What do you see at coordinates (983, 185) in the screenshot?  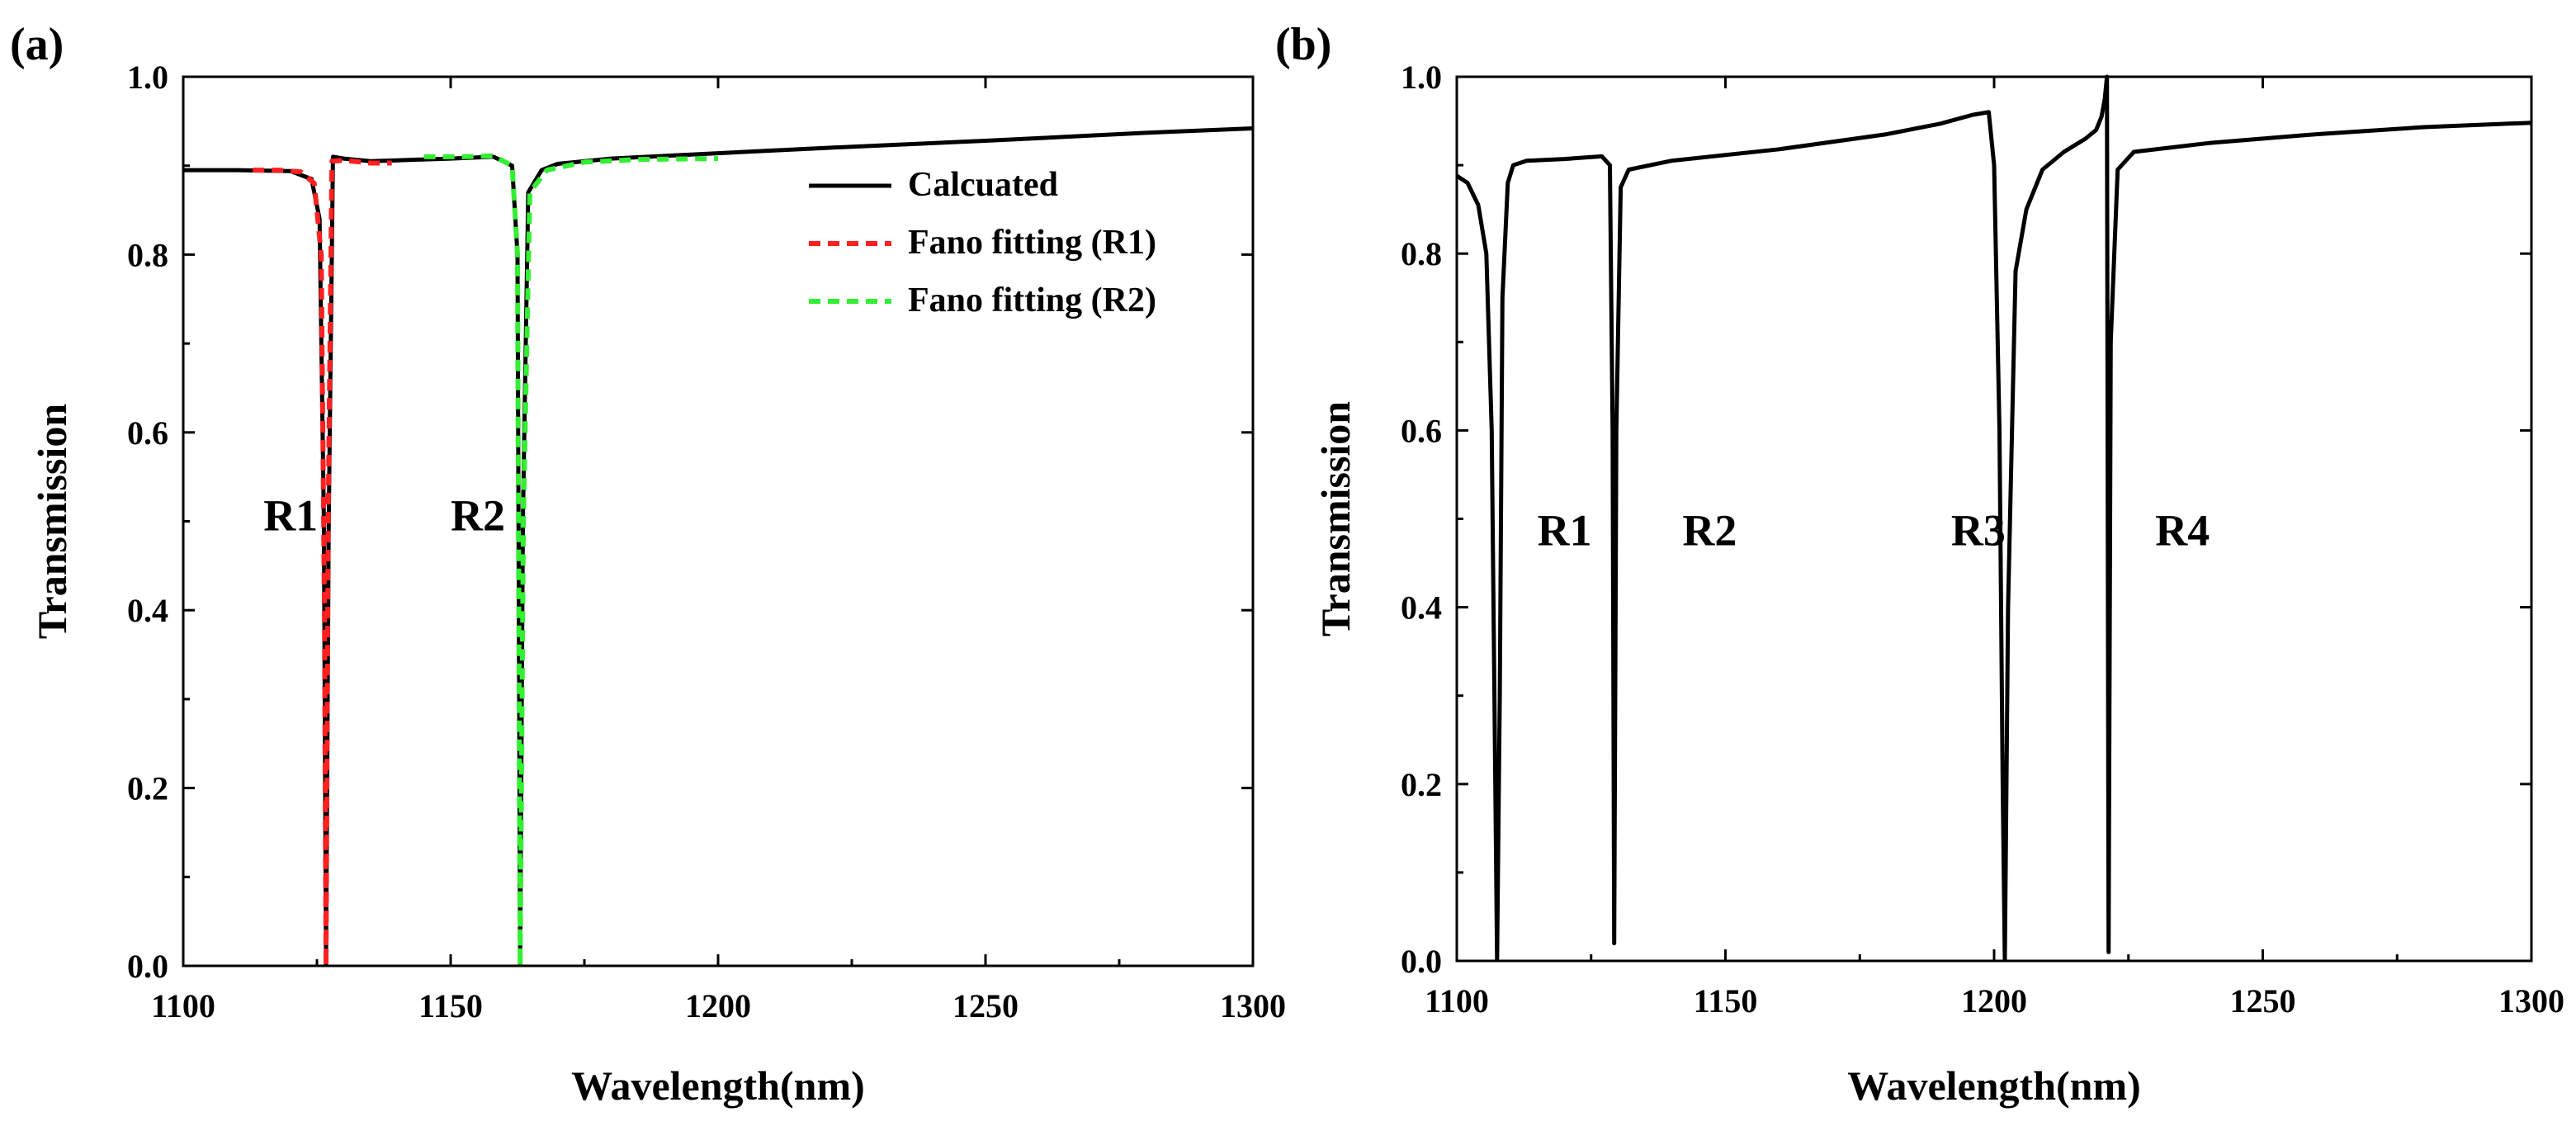 I see `legend-entry: Calcuated` at bounding box center [983, 185].